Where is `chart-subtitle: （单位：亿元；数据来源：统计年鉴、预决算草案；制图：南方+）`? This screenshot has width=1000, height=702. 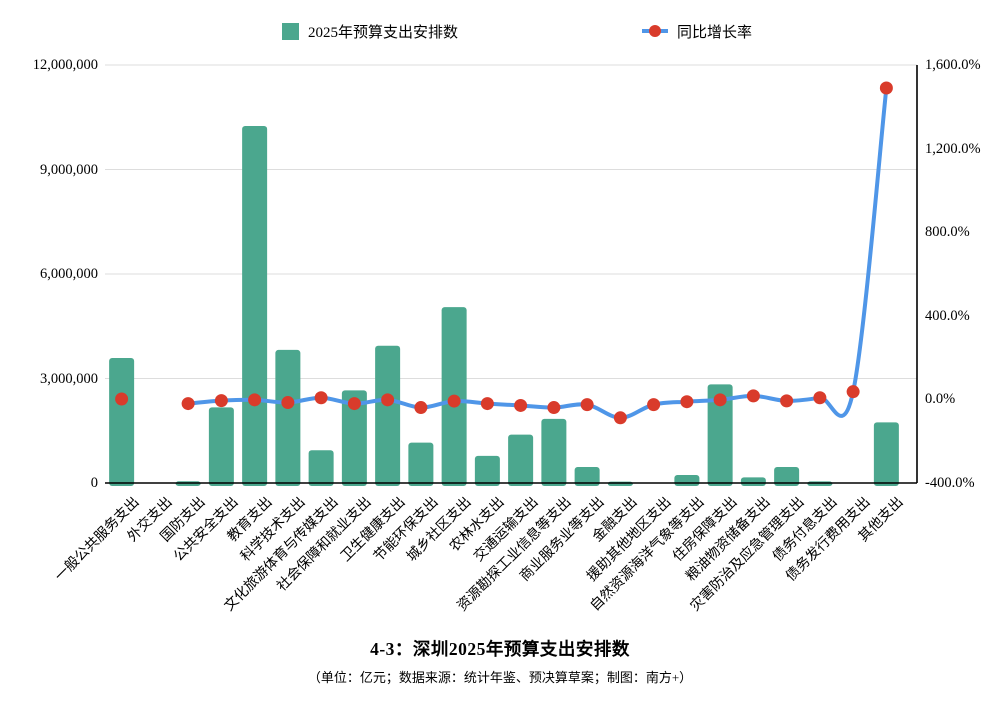 chart-subtitle: （单位：亿元；数据来源：统计年鉴、预决算草案；制图：南方+） is located at coordinates (500, 677).